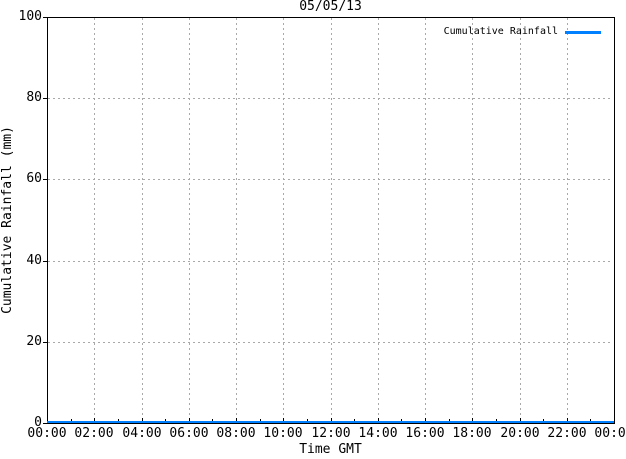 The width and height of the screenshot is (626, 459). Describe the element at coordinates (34, 178) in the screenshot. I see `y-tick-label: 60` at that location.